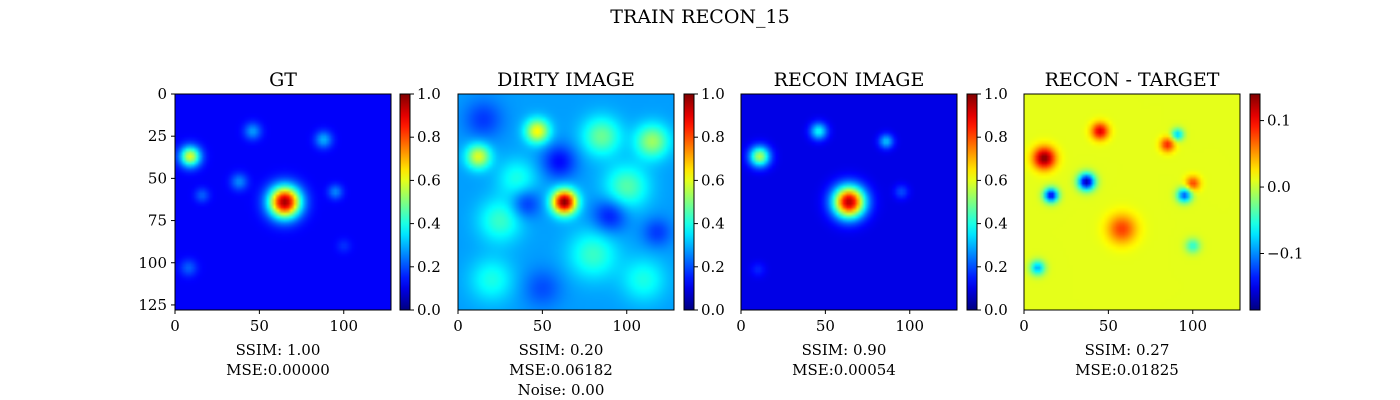  I want to click on panel-title-2: RECON IMAGE, so click(849, 80).